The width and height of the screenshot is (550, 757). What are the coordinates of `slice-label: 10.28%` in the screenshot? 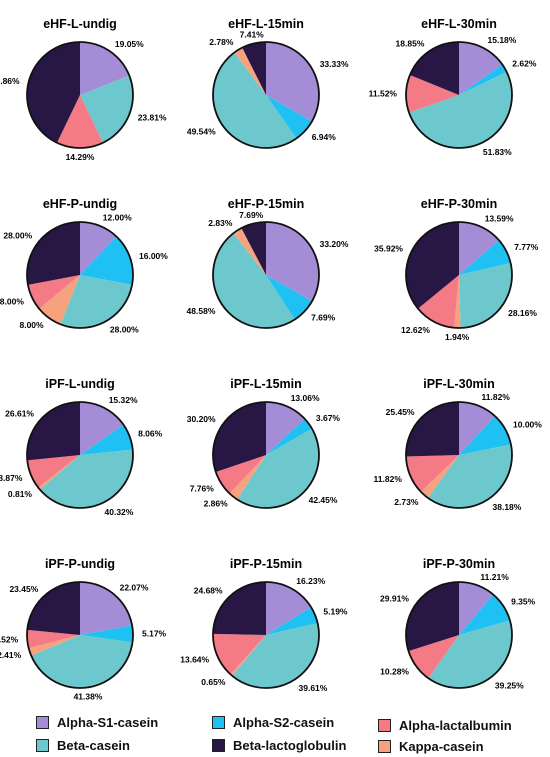 It's located at (394, 672).